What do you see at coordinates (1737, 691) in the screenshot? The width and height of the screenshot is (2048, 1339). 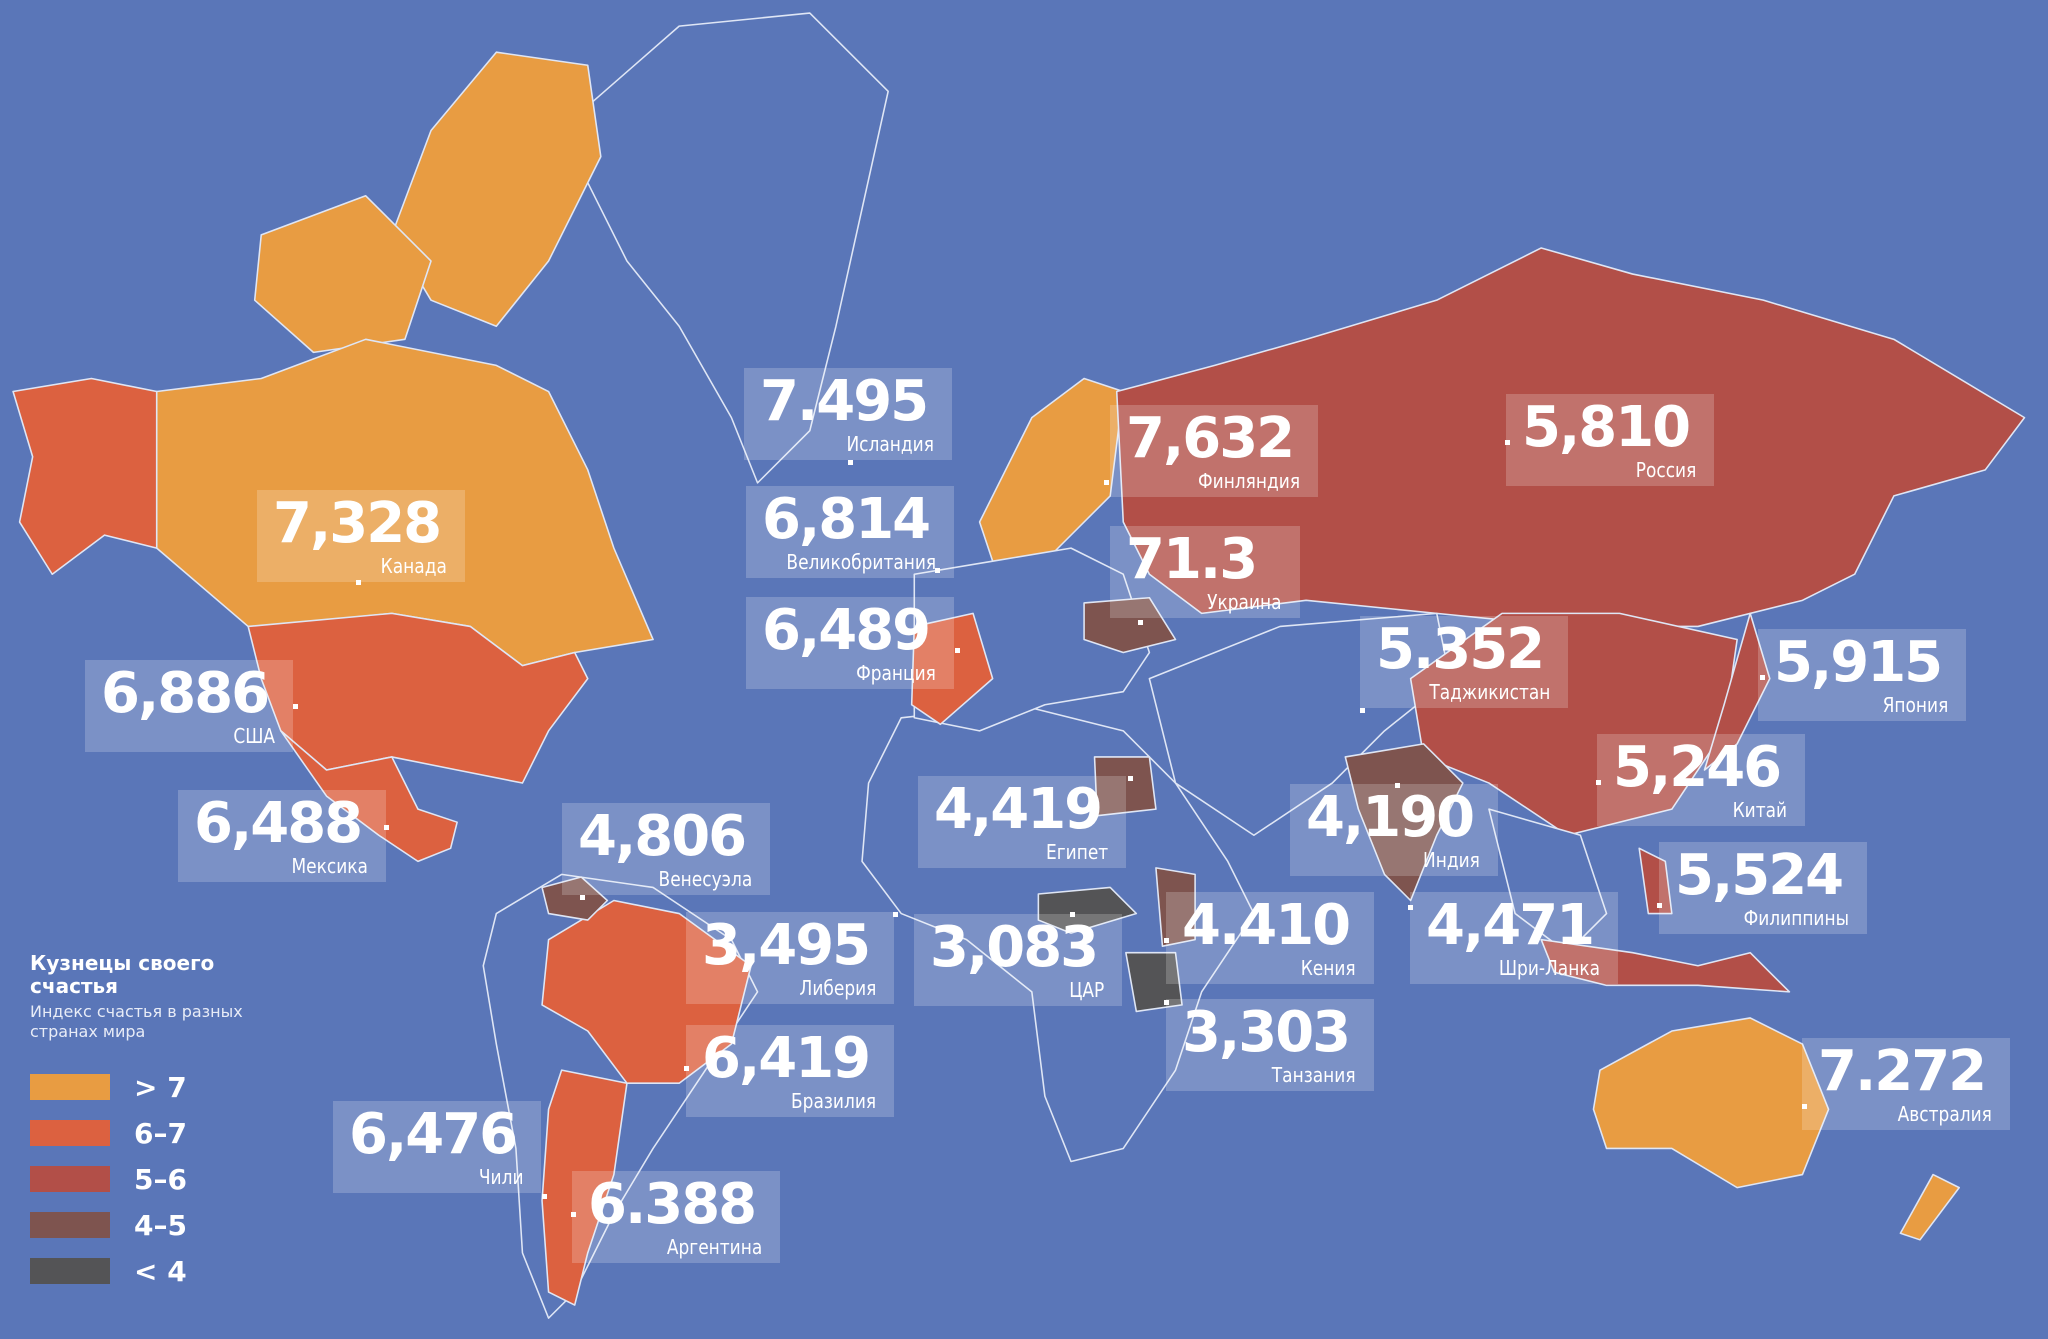 I see `land-japan` at bounding box center [1737, 691].